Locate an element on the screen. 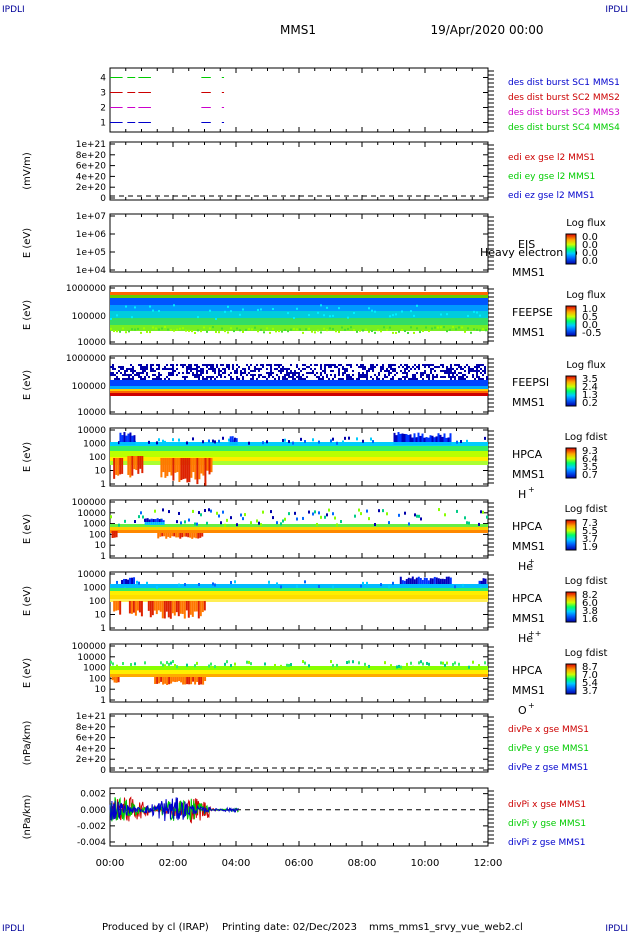  colorbar-tick-label: 3.8 is located at coordinates (590, 611).